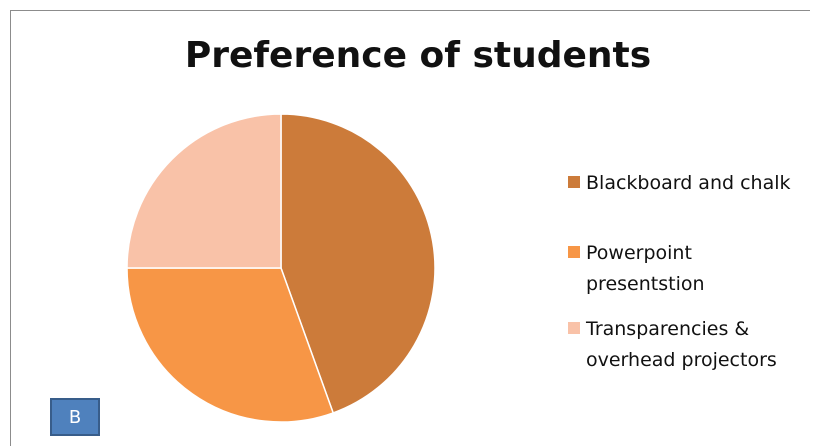 This screenshot has width=813, height=447. I want to click on legend-label-blackboard: Blackboard and chalk, so click(688, 183).